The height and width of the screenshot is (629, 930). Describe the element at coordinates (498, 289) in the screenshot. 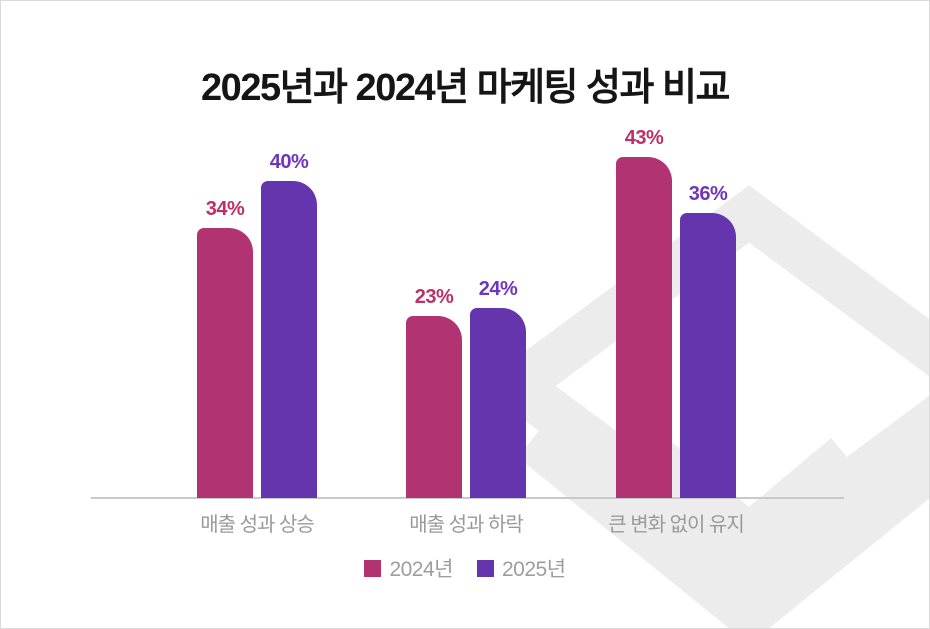

I see `bar-value-label-2025년-2: 24%` at that location.